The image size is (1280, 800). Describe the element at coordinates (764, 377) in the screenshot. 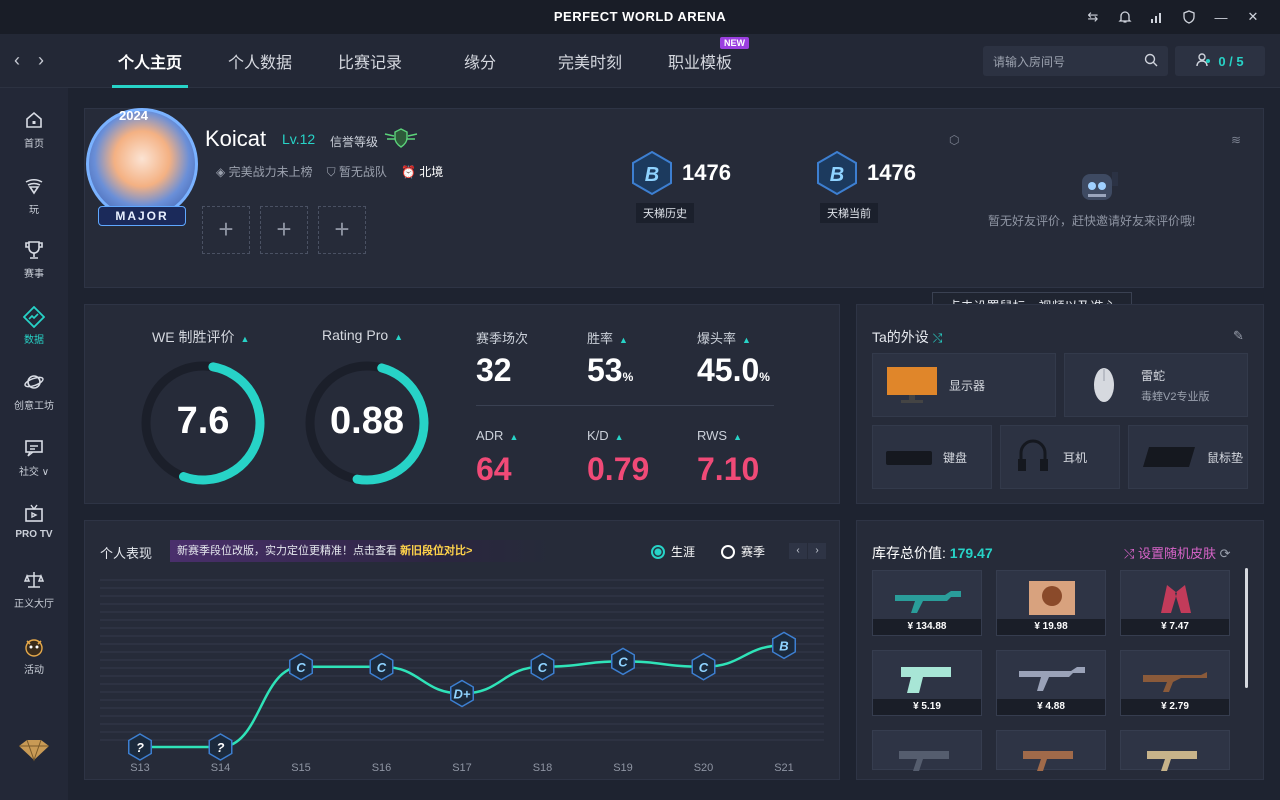

I see `headshot-unit: %` at that location.